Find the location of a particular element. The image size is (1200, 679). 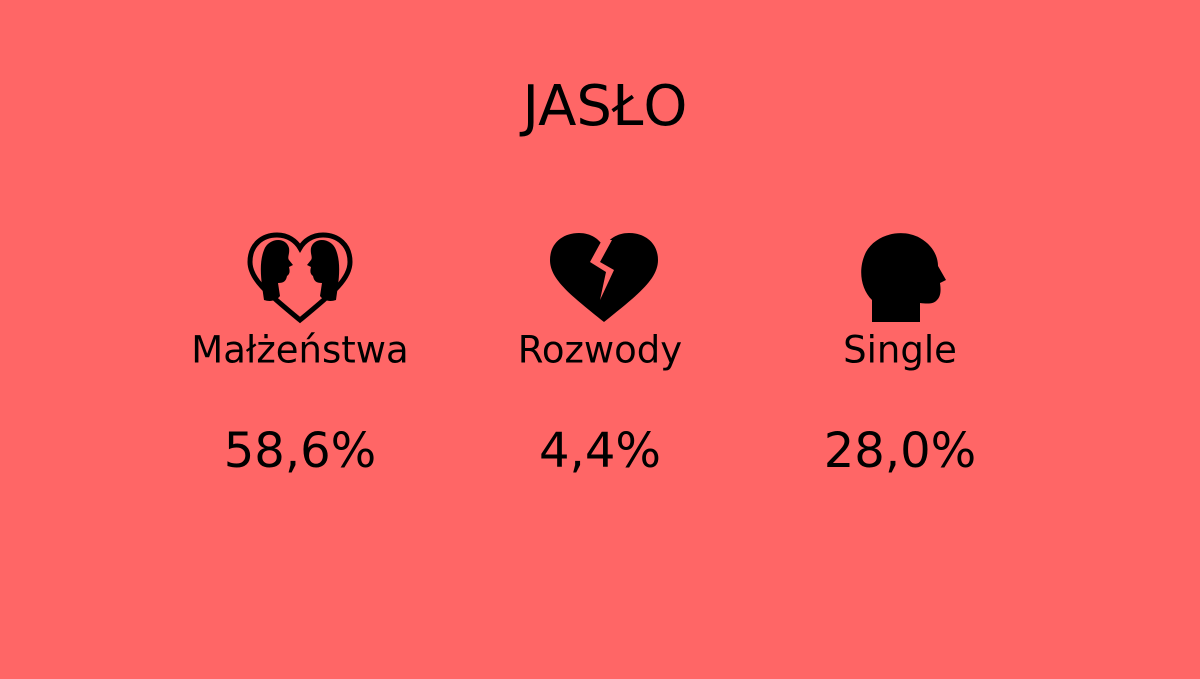

item-value: 4,4% is located at coordinates (600, 451).